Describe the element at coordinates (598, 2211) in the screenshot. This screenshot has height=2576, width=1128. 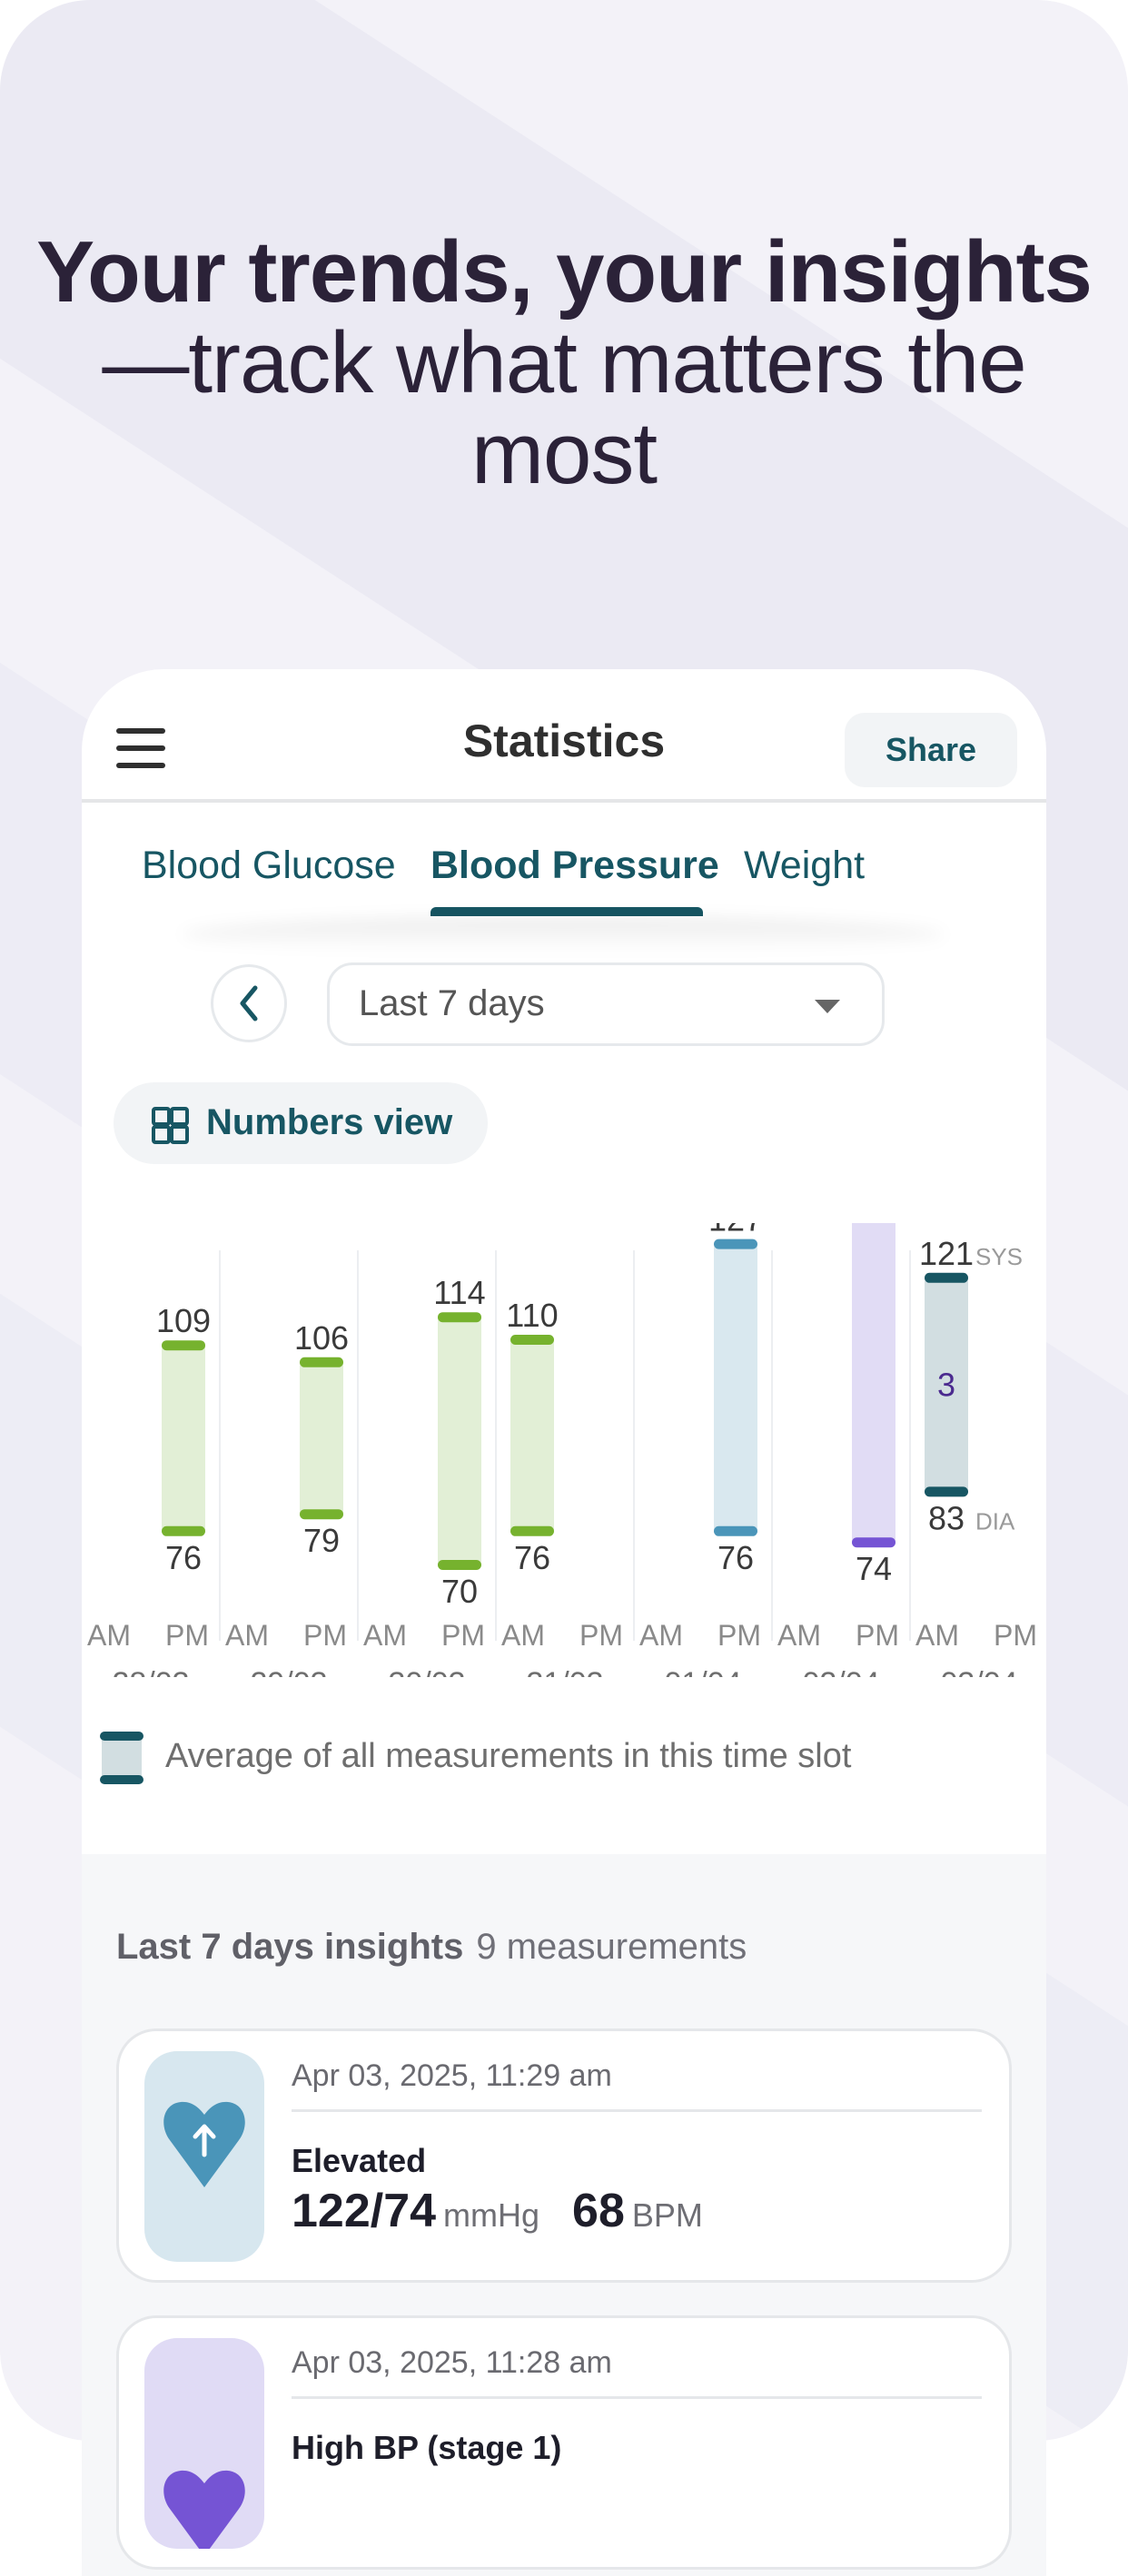
I see `pulse-value: 68` at that location.